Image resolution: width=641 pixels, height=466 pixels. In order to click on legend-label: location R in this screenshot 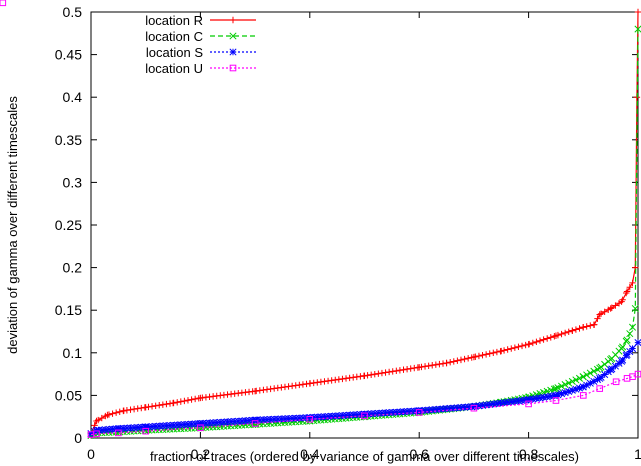, I will do `click(174, 20)`.